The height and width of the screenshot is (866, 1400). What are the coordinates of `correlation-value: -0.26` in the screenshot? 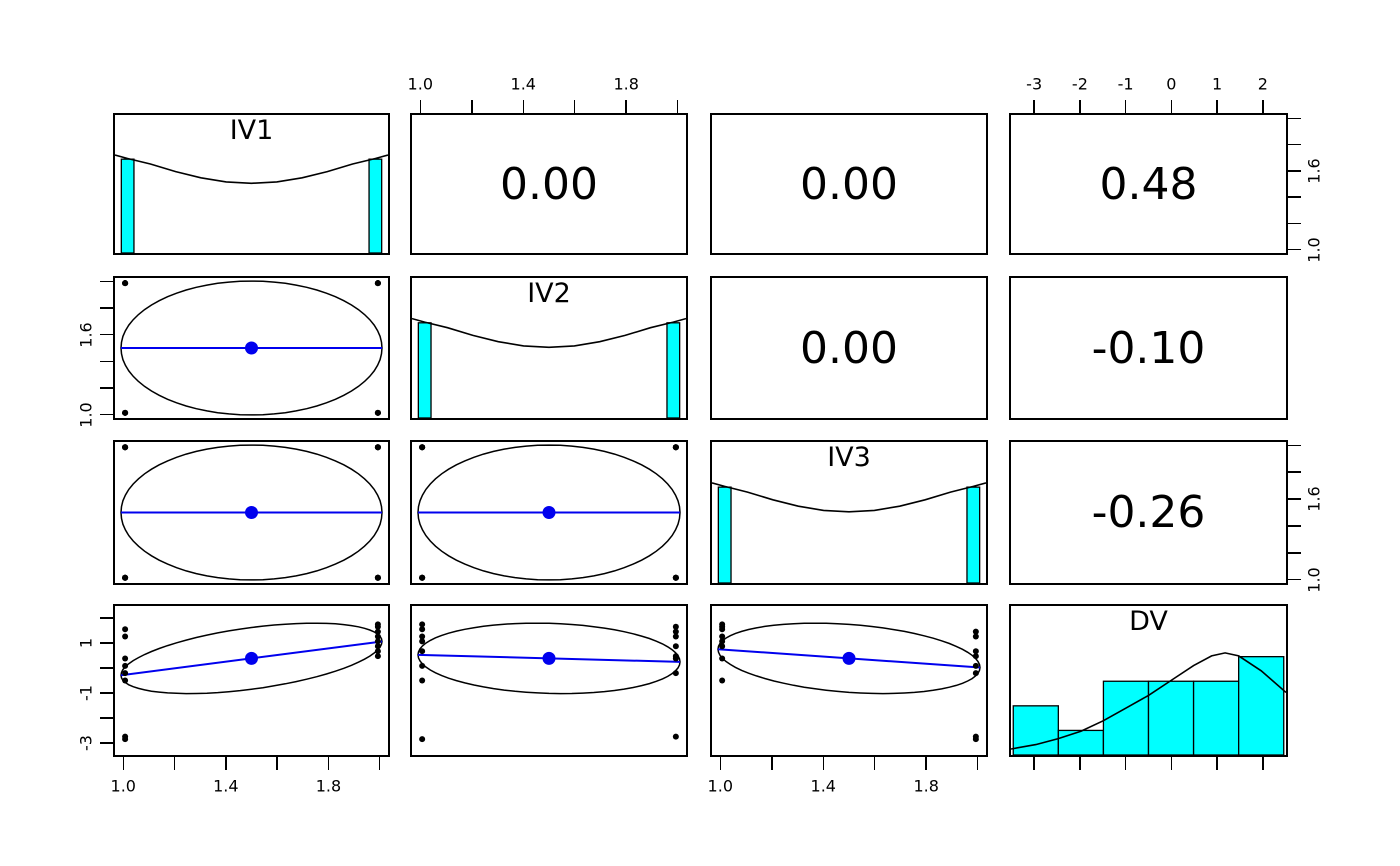 It's located at (1148, 512).